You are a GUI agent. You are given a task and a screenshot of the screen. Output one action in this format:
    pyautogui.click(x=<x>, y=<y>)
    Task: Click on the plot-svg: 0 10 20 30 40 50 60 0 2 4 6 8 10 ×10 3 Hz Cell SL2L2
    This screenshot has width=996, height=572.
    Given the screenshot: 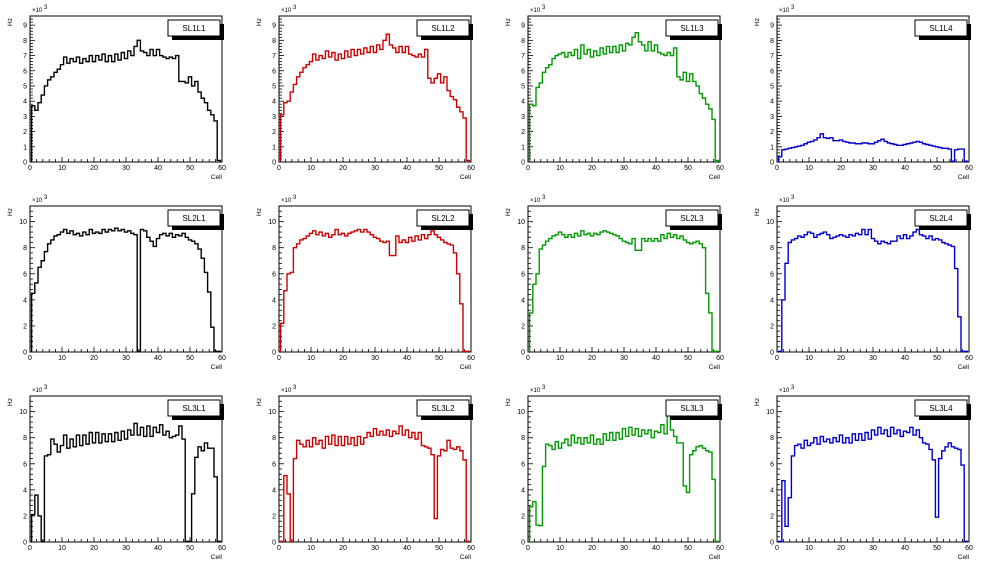 What is the action you would take?
    pyautogui.click(x=365, y=283)
    